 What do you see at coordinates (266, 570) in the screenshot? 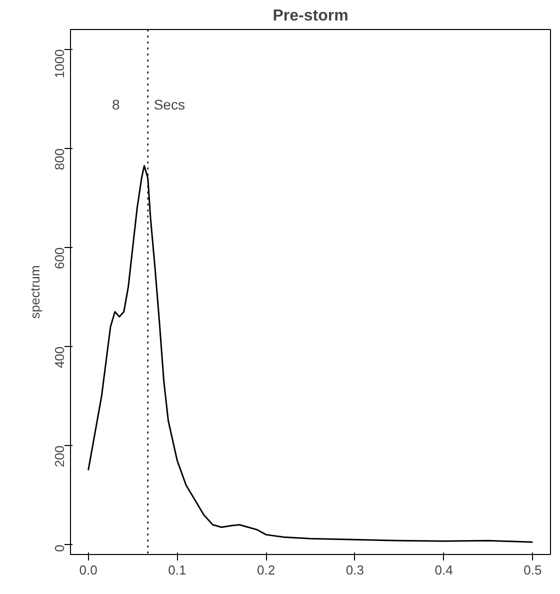
I see `x-tick-label: 0.2` at bounding box center [266, 570].